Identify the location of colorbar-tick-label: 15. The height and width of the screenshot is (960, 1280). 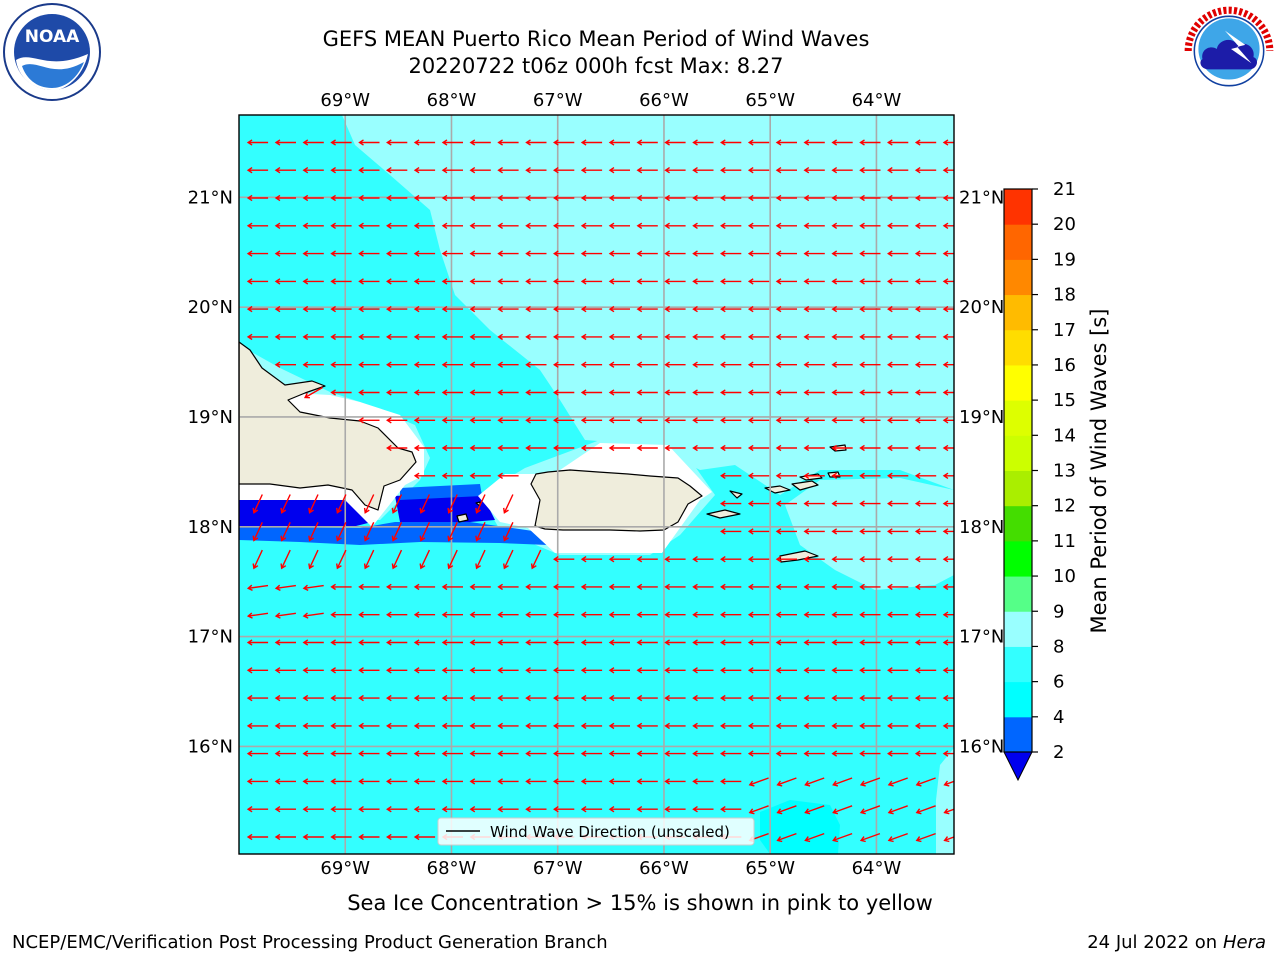
(1064, 400).